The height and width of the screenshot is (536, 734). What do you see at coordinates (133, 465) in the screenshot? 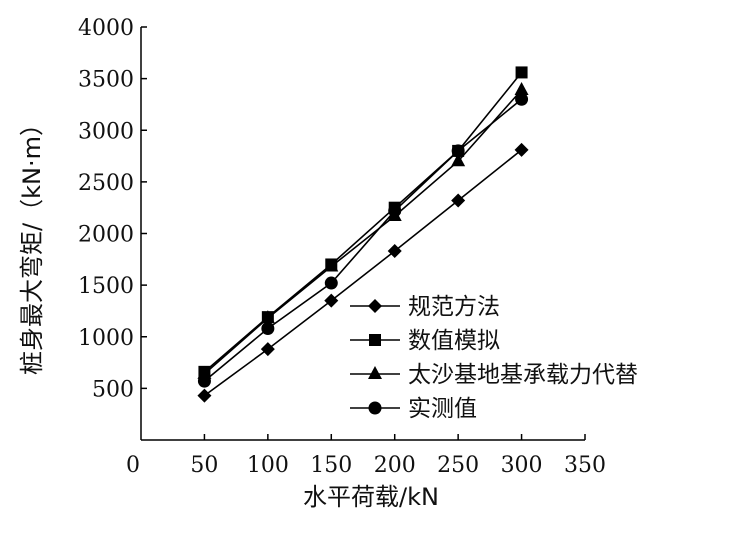
I see `x-tick-label: 0` at bounding box center [133, 465].